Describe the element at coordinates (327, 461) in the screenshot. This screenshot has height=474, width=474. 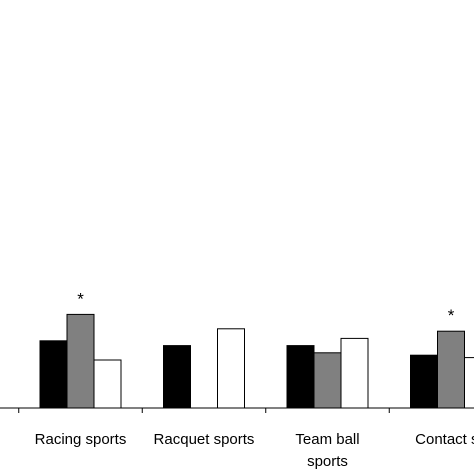
I see `category-label: sports` at that location.